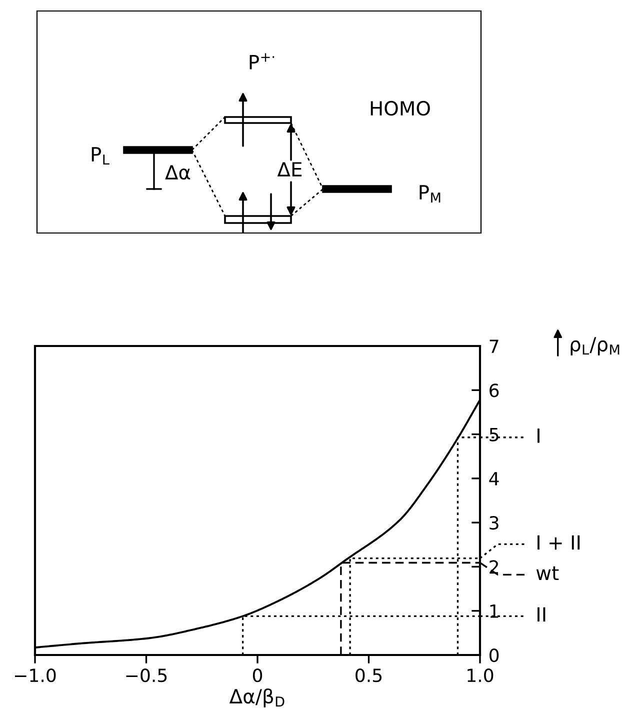 The width and height of the screenshot is (638, 725). Describe the element at coordinates (400, 108) in the screenshot. I see `text: HOMO` at that location.